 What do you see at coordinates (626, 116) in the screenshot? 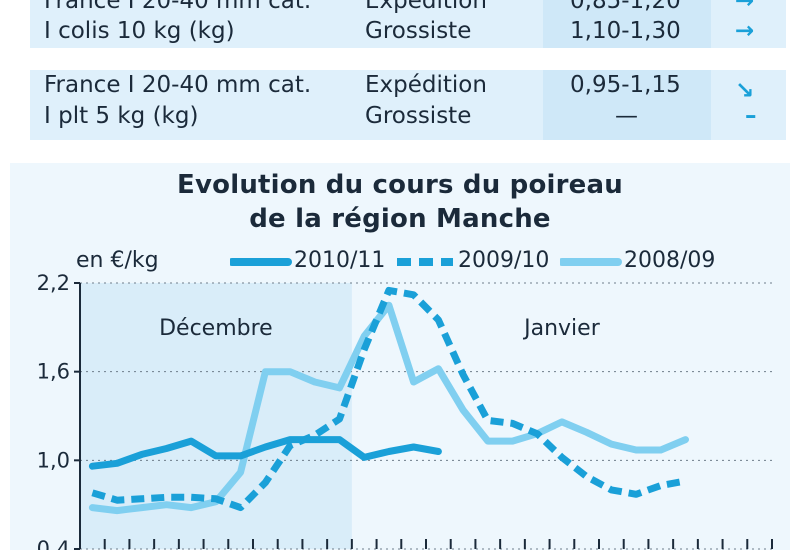
I see `price-range: —` at bounding box center [626, 116].